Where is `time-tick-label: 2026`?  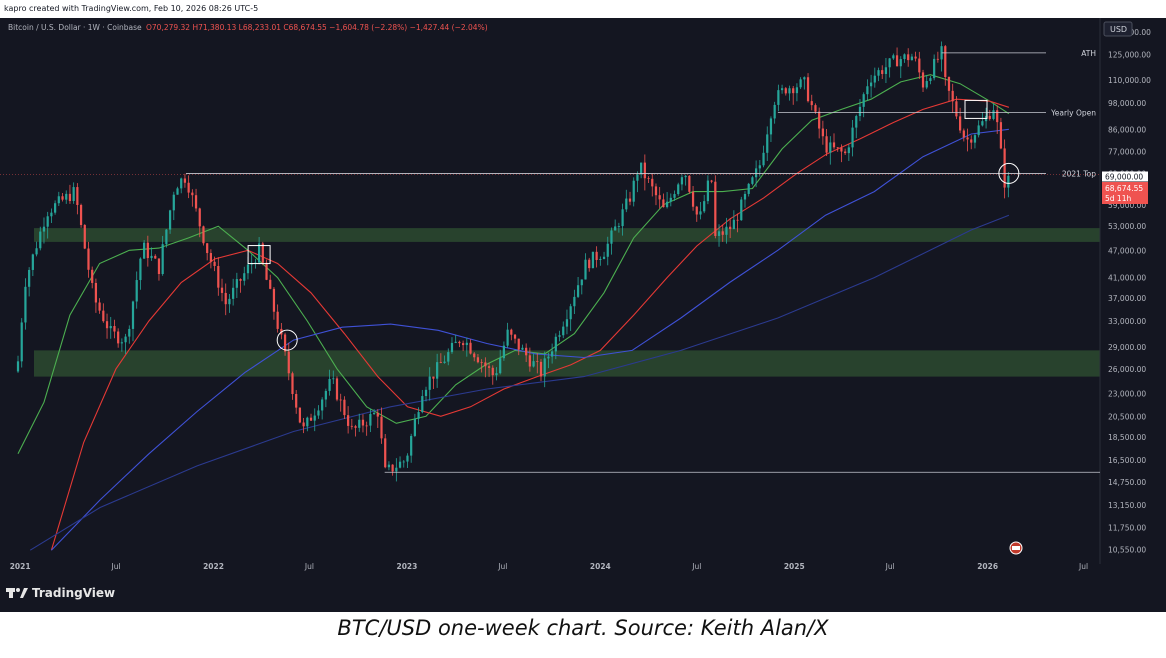
time-tick-label: 2026 is located at coordinates (987, 566).